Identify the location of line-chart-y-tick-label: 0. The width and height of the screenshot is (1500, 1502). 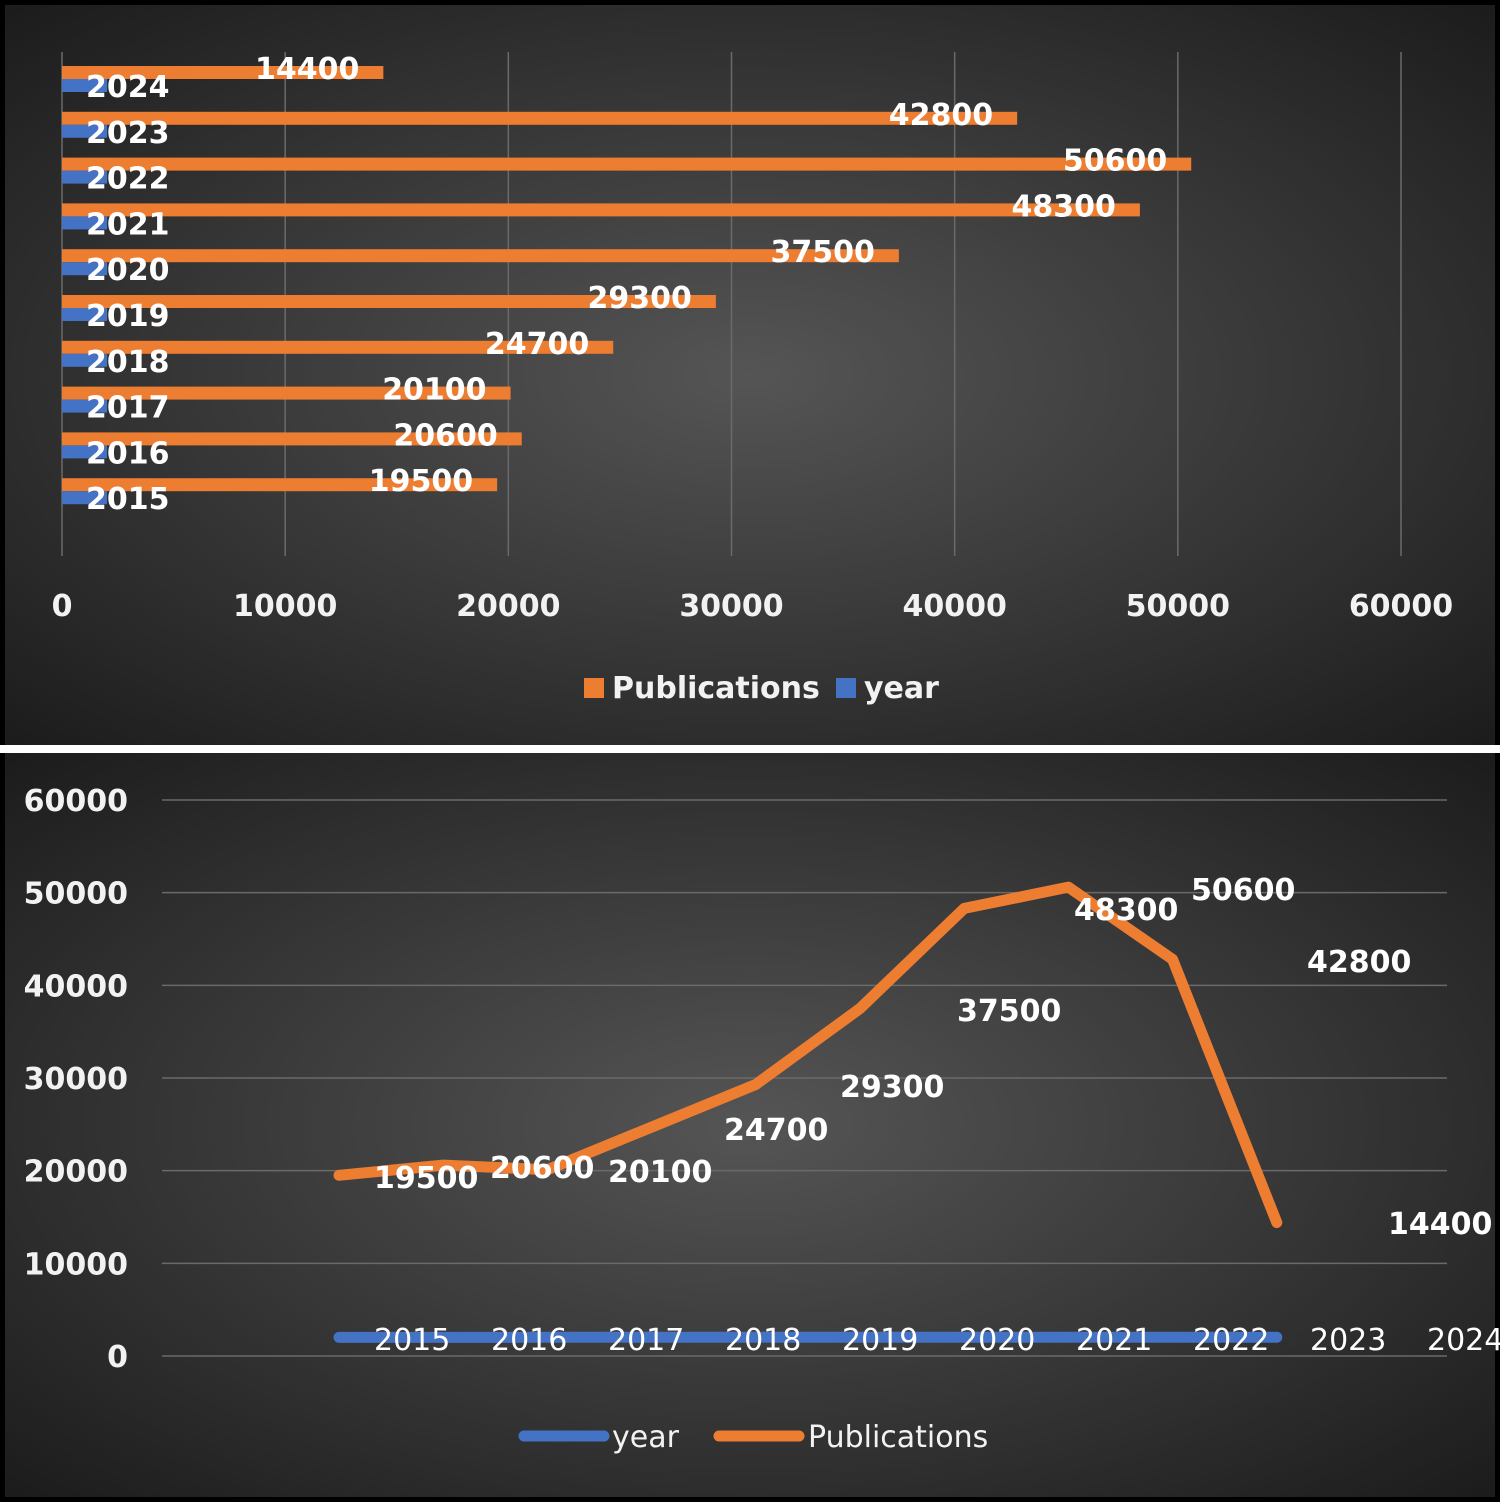
(117, 1357).